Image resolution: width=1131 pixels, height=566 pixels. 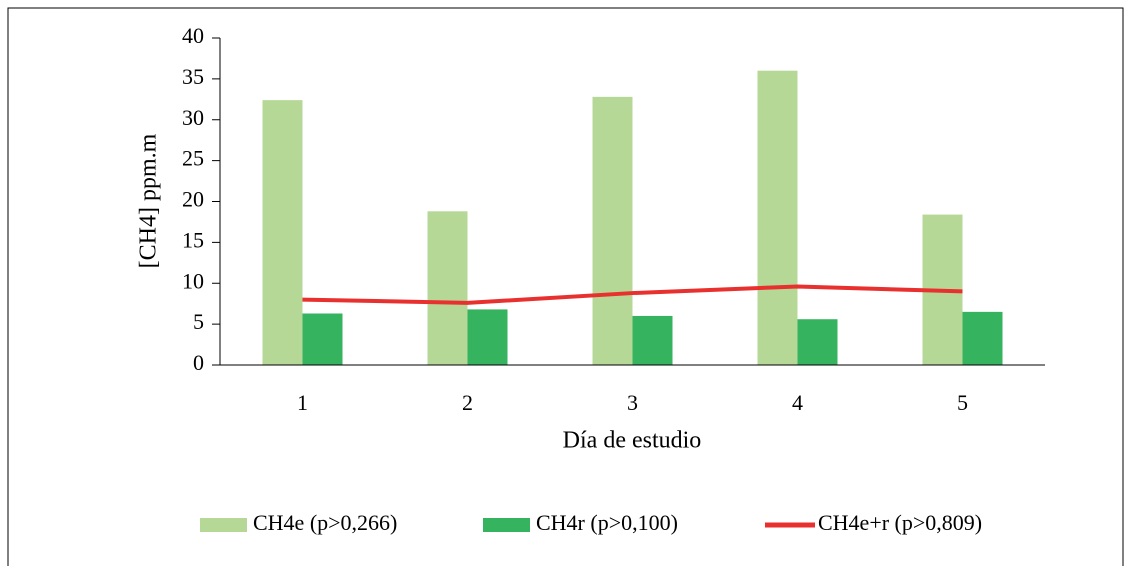 What do you see at coordinates (900, 522) in the screenshot?
I see `legend-label: CH4e+r (p>0,809)` at bounding box center [900, 522].